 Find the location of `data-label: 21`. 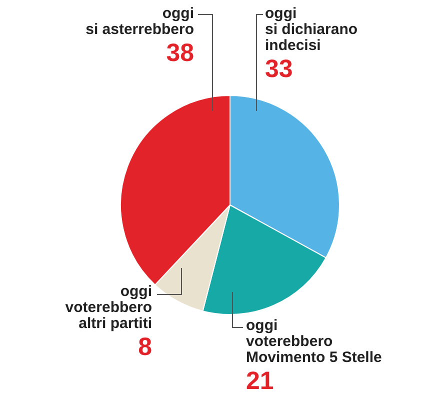

data-label: 21 is located at coordinates (260, 381).